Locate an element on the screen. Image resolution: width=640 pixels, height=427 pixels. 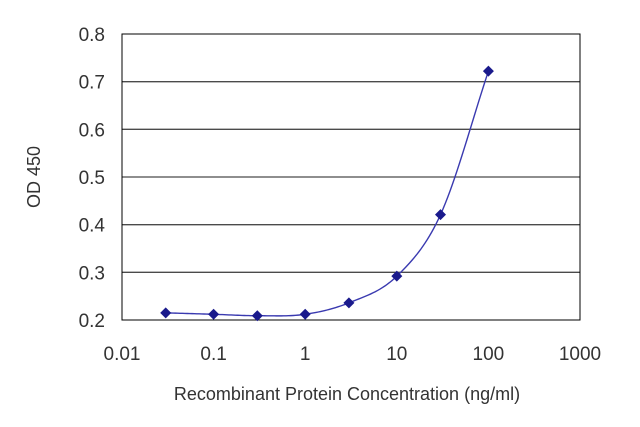
y-tick-label: 0.8 is located at coordinates (92, 35).